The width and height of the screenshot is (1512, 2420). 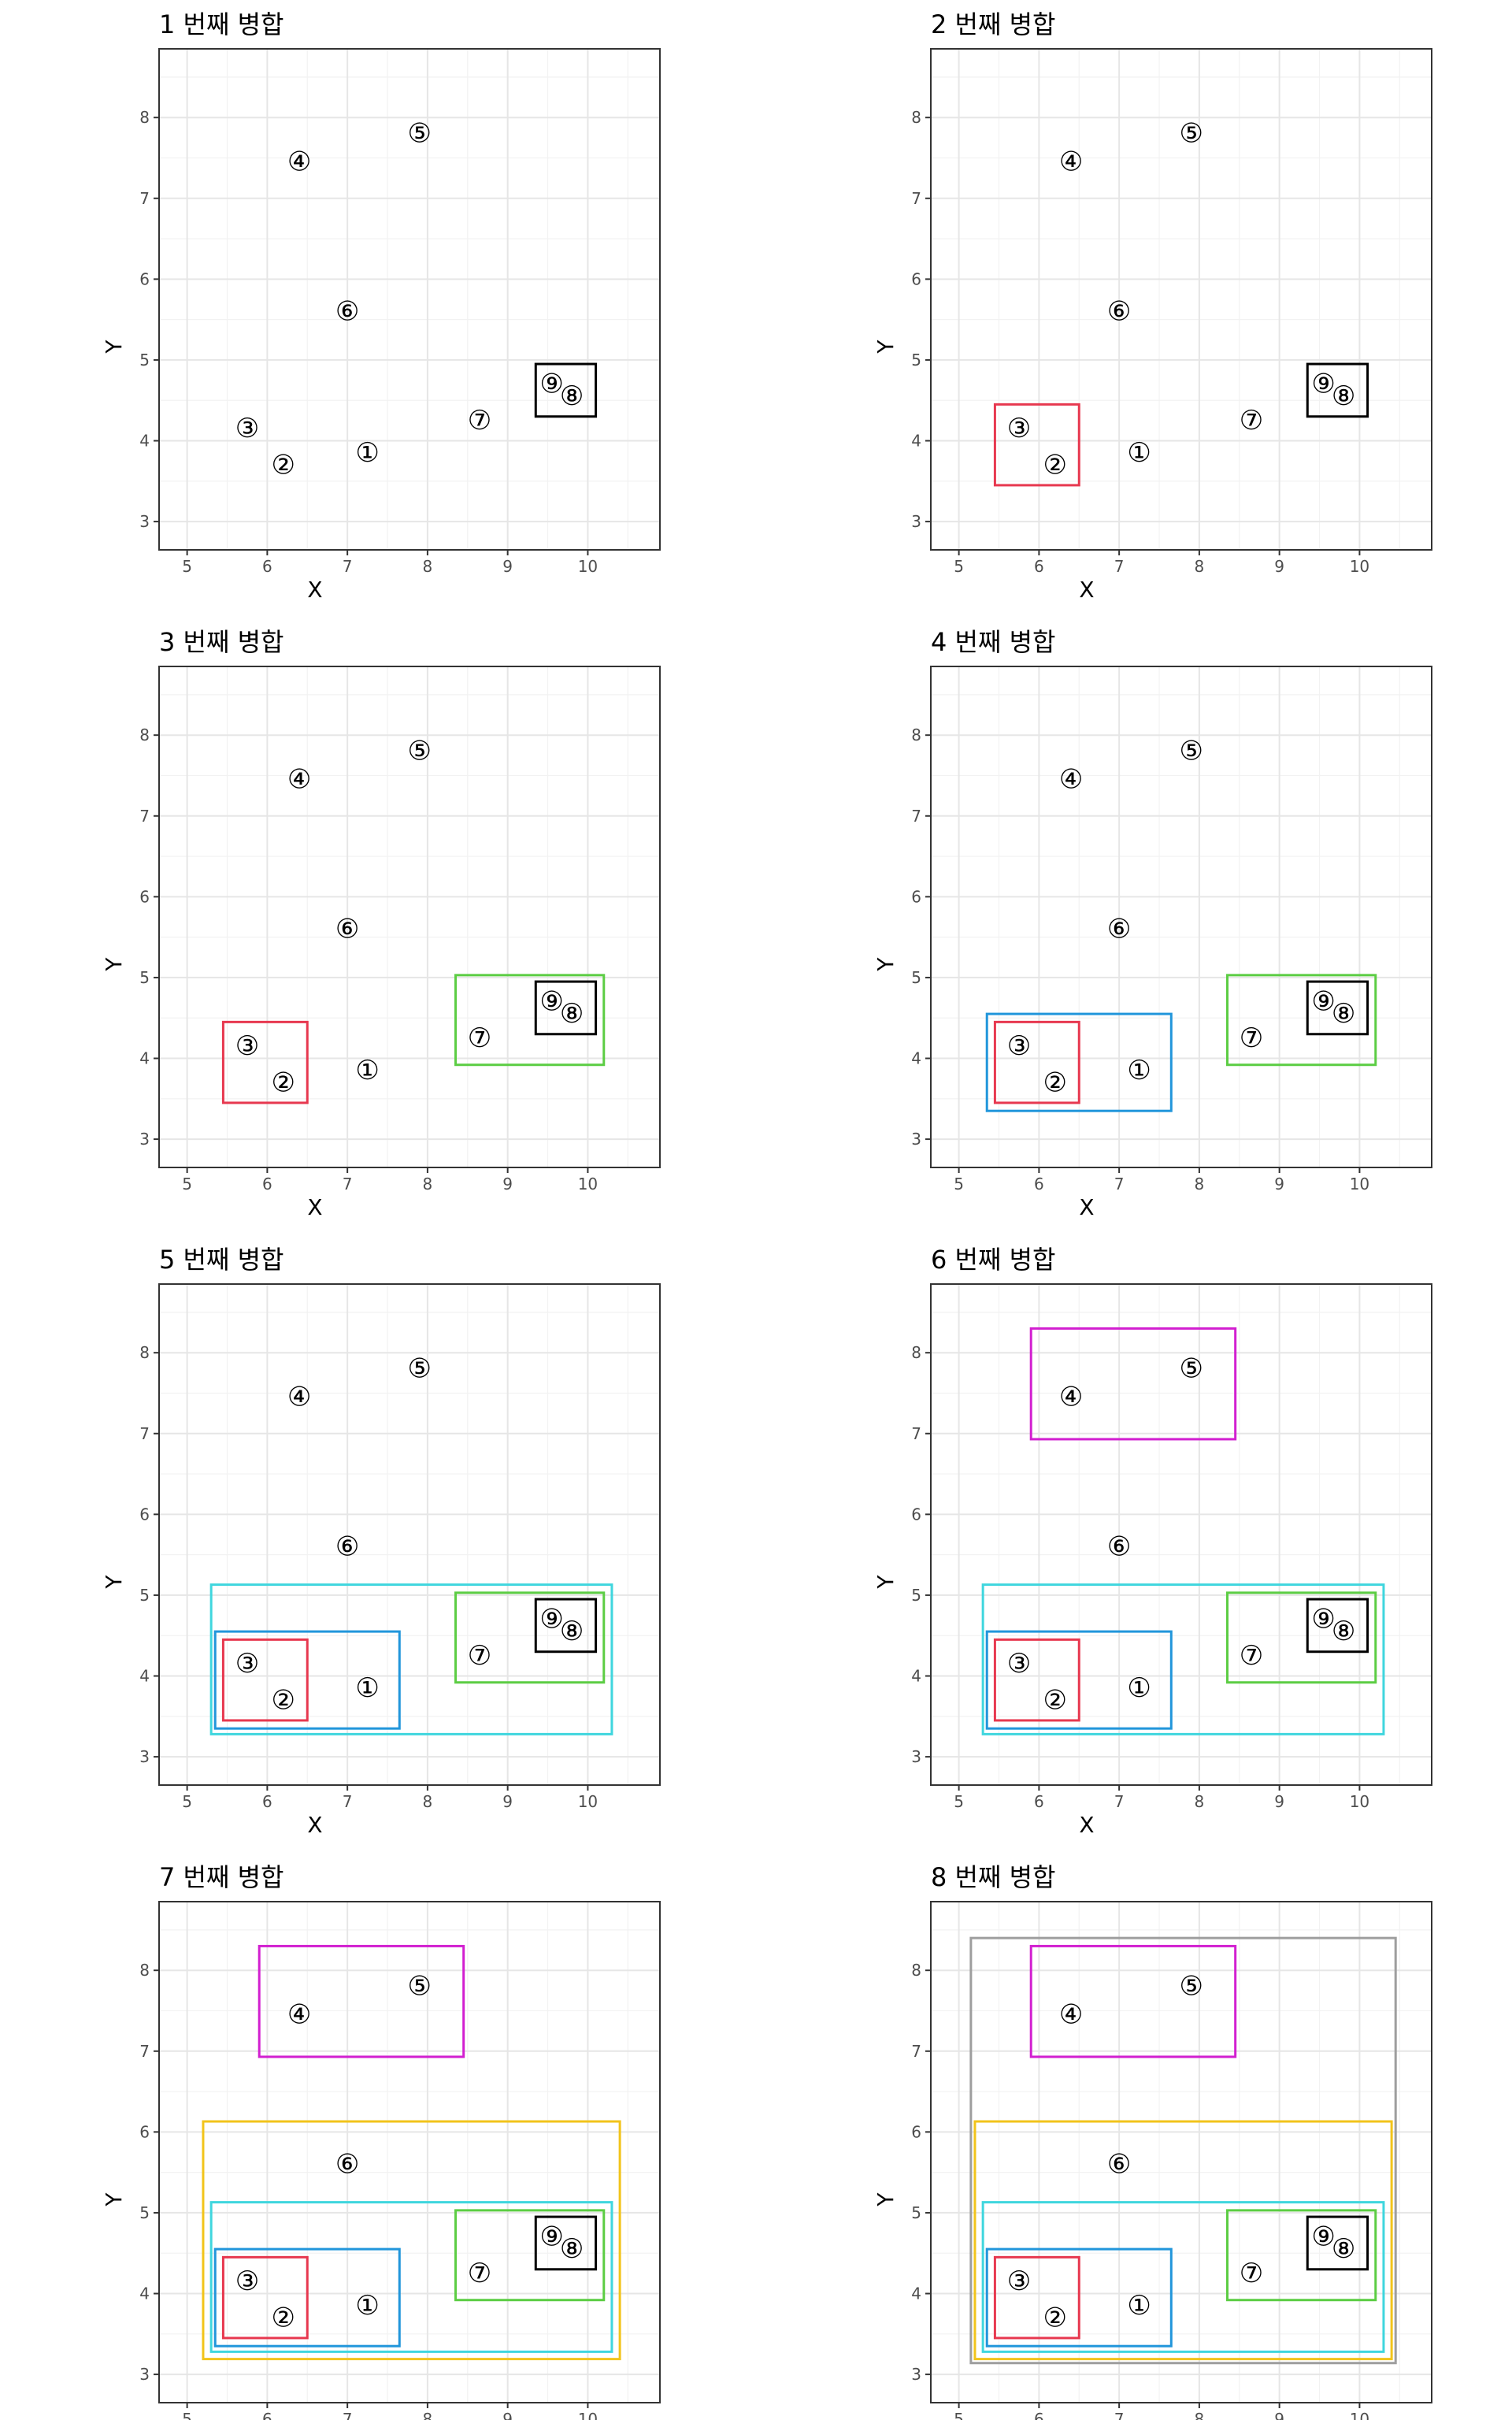 I want to click on panel-title: 1 번째 병합, so click(x=221, y=24).